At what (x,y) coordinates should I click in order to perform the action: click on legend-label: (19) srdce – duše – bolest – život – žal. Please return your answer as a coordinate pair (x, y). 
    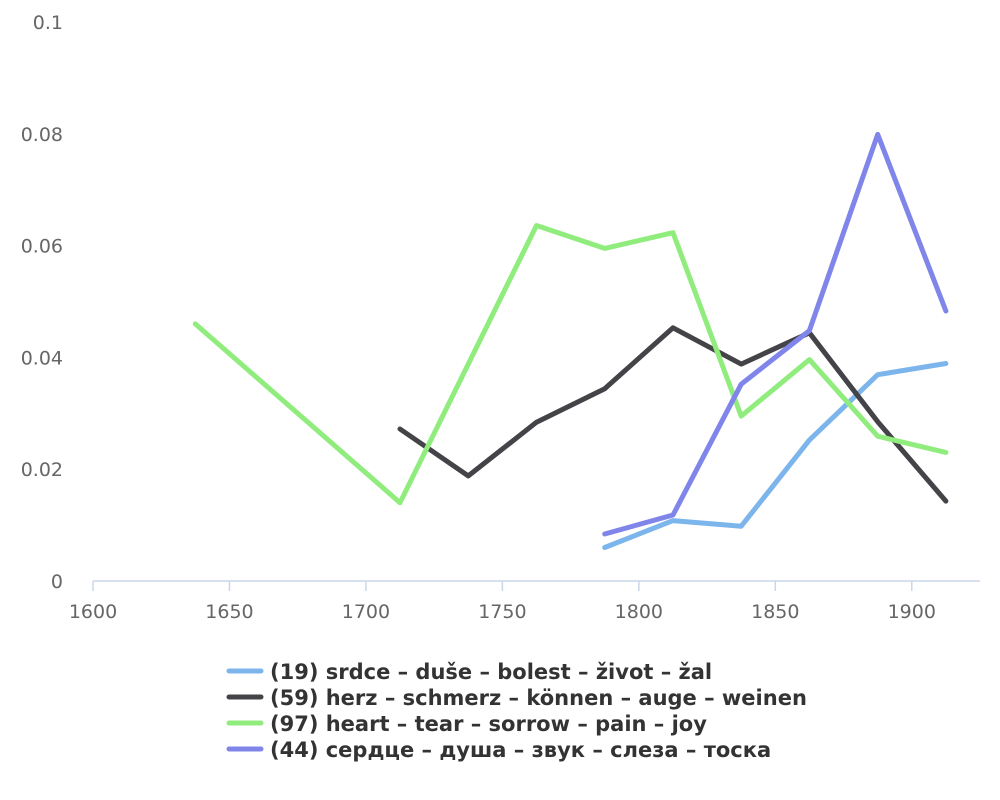
    Looking at the image, I should click on (491, 672).